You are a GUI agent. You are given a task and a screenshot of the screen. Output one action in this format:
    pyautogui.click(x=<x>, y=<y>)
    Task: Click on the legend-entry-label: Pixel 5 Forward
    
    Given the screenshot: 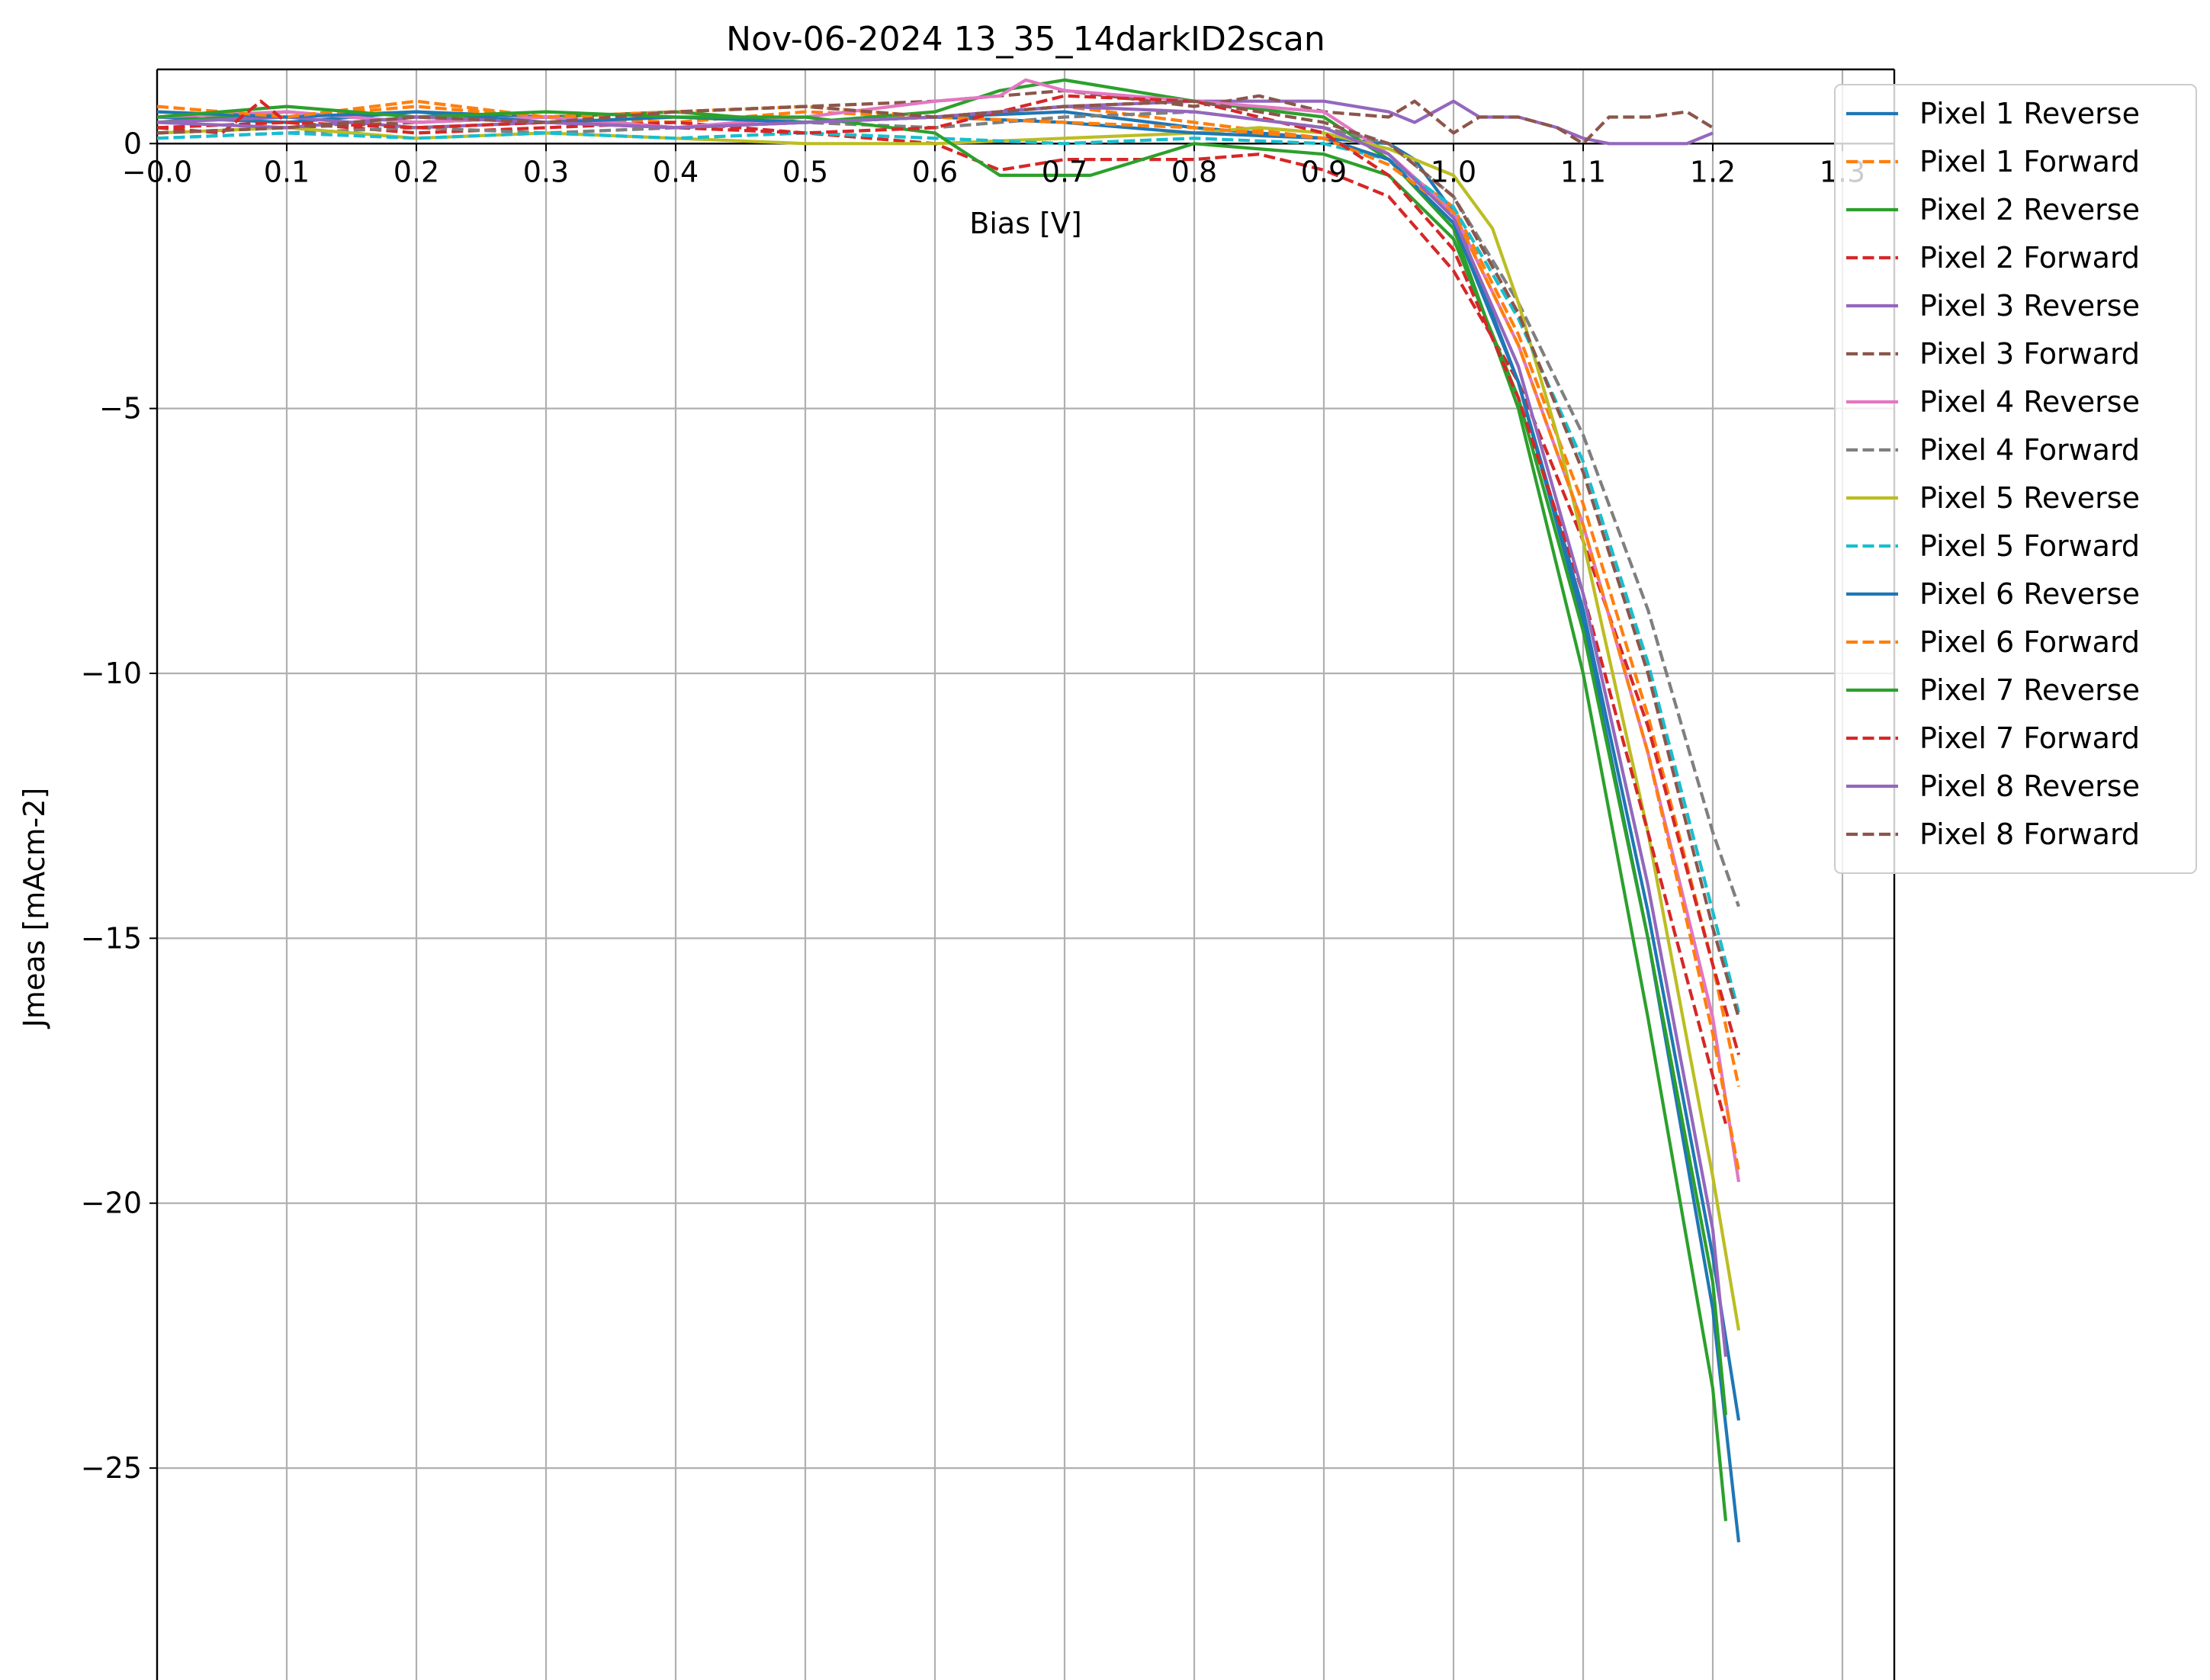 What is the action you would take?
    pyautogui.click(x=2029, y=546)
    